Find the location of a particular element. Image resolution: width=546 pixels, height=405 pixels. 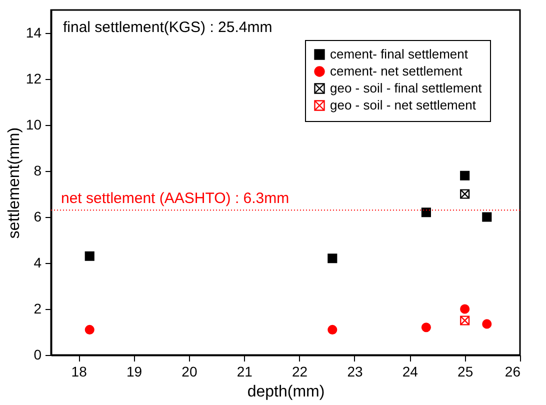

y-tick-label: 6 is located at coordinates (38, 216).